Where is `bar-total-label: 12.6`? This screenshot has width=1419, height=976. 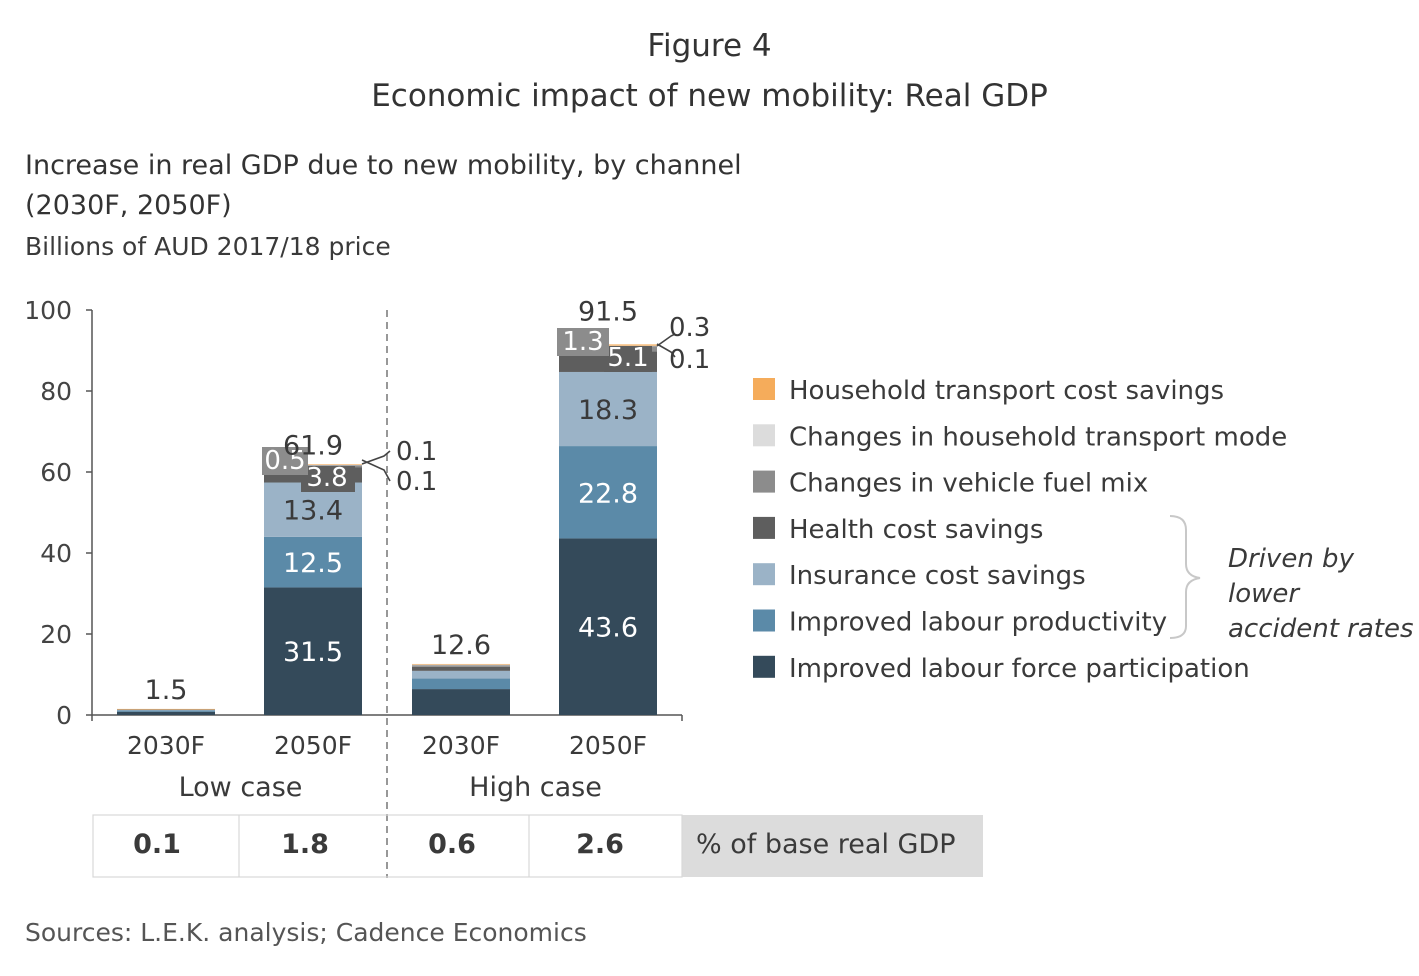
bar-total-label: 12.6 is located at coordinates (461, 645).